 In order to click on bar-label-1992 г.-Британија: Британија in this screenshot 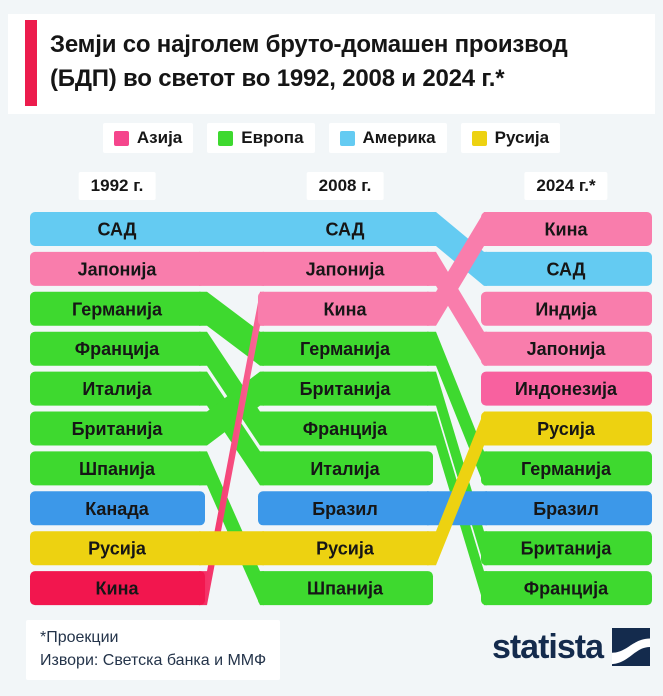, I will do `click(118, 429)`.